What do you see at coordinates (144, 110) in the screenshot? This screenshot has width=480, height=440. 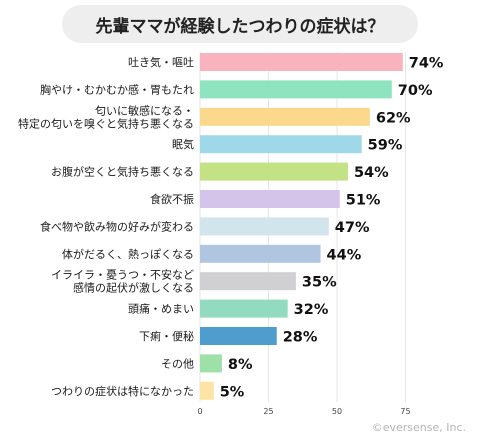 I see `category-label: 匂いに敏感になる・` at bounding box center [144, 110].